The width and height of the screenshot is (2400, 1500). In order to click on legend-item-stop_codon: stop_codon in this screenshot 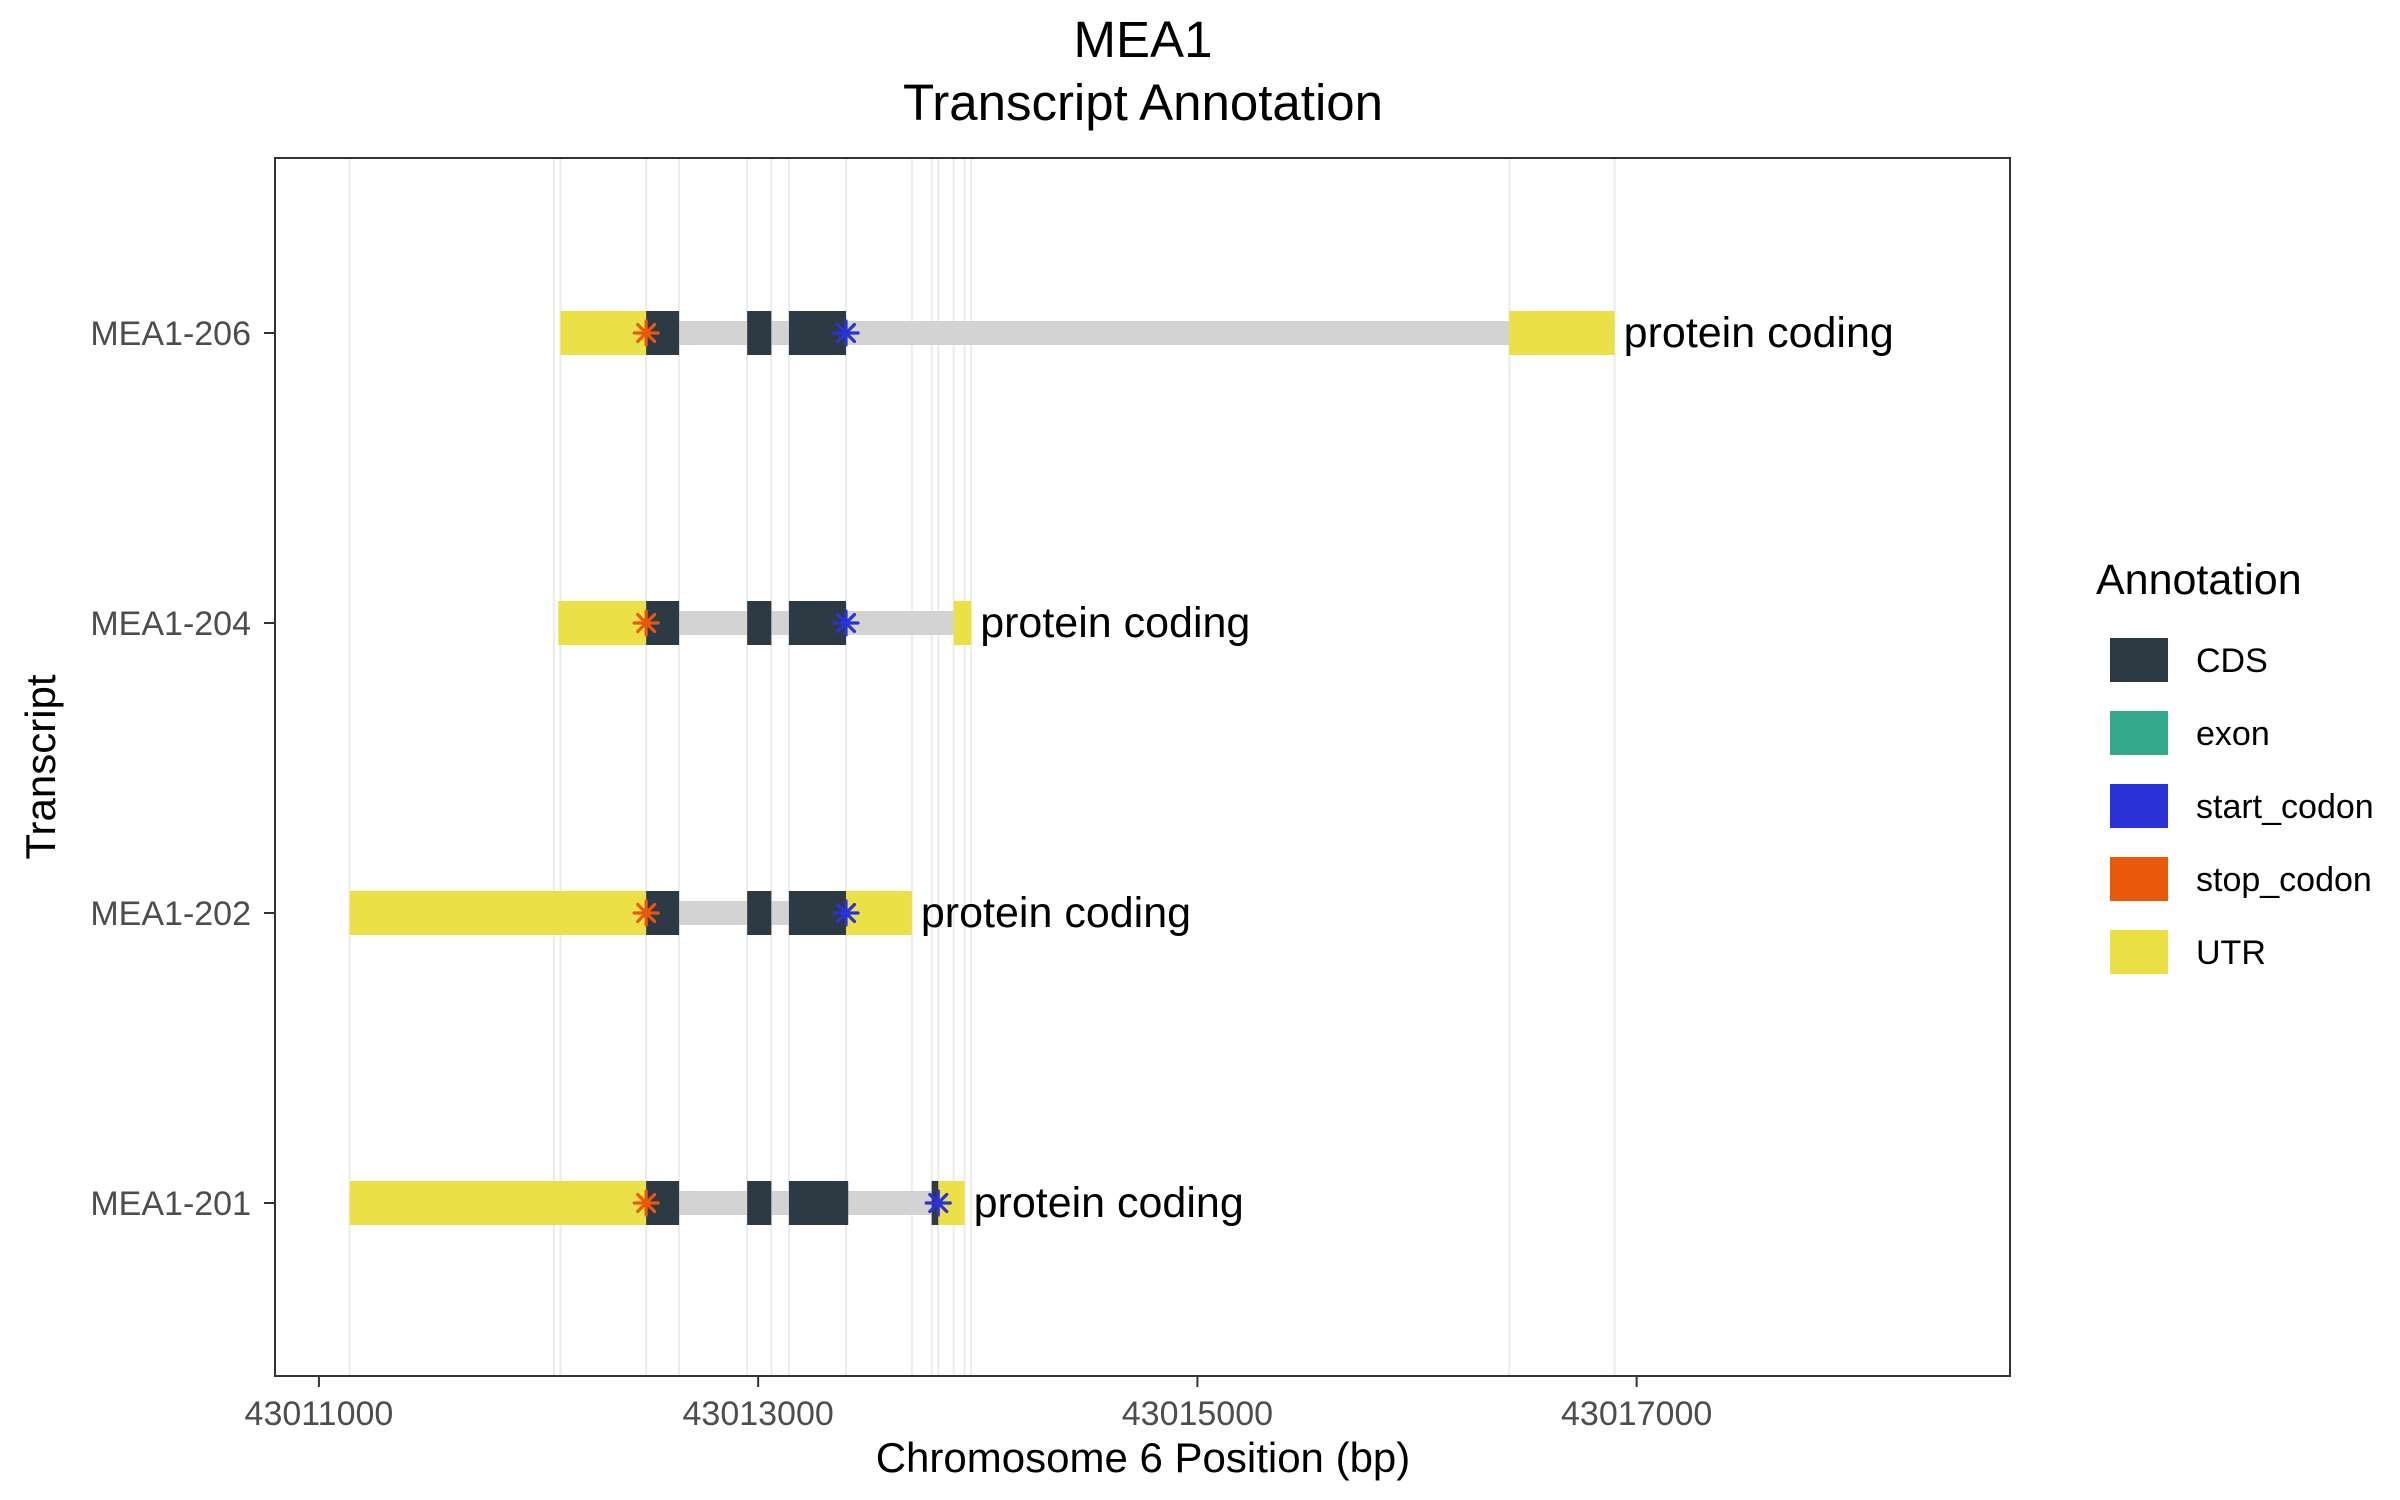, I will do `click(2241, 879)`.